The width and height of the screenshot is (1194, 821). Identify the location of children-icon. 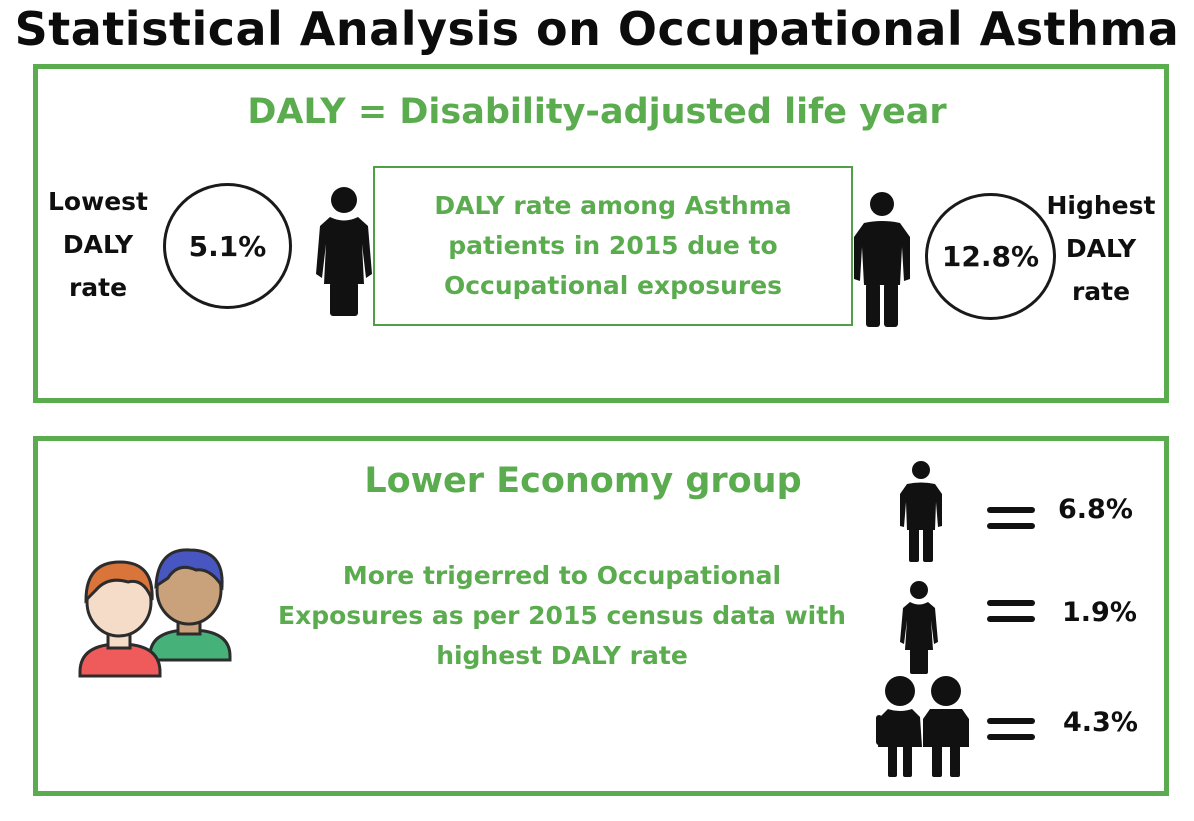
(922, 726).